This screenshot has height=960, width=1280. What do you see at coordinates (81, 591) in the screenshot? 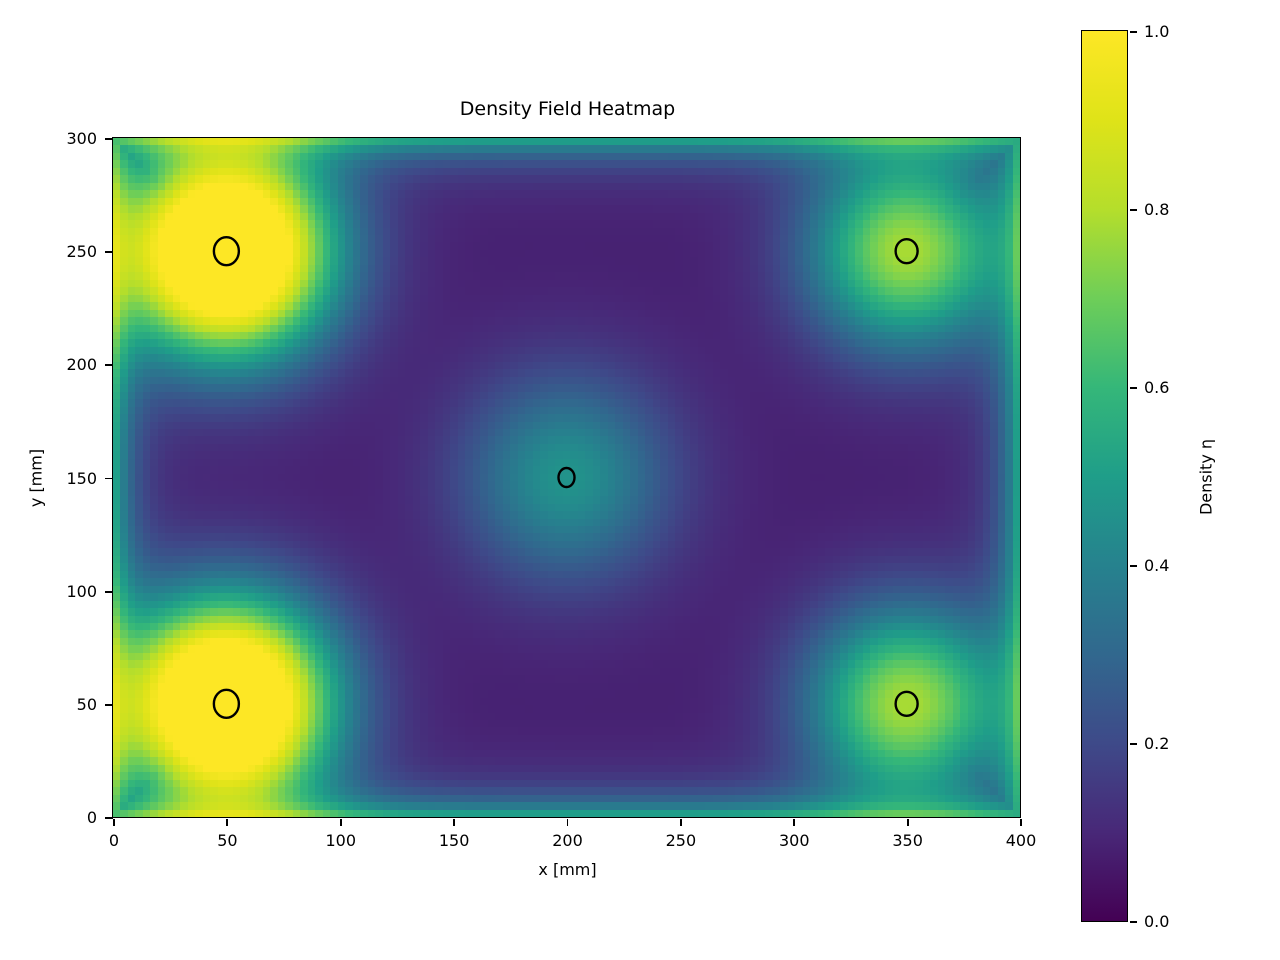
I see `y-tick-label: 100` at bounding box center [81, 591].